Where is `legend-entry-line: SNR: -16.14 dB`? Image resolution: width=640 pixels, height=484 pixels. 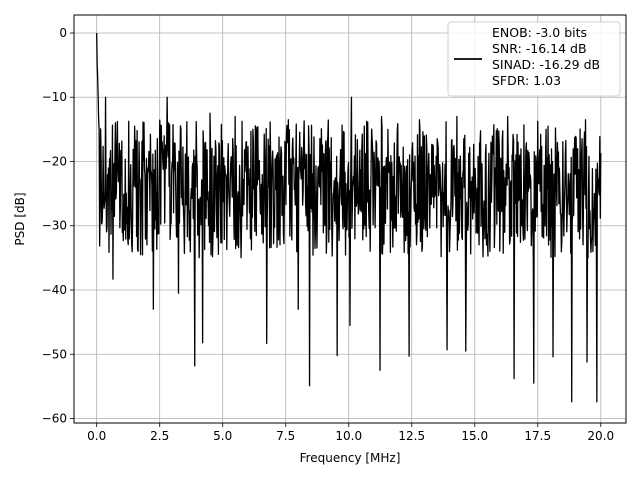 legend-entry-line: SNR: -16.14 dB is located at coordinates (539, 48).